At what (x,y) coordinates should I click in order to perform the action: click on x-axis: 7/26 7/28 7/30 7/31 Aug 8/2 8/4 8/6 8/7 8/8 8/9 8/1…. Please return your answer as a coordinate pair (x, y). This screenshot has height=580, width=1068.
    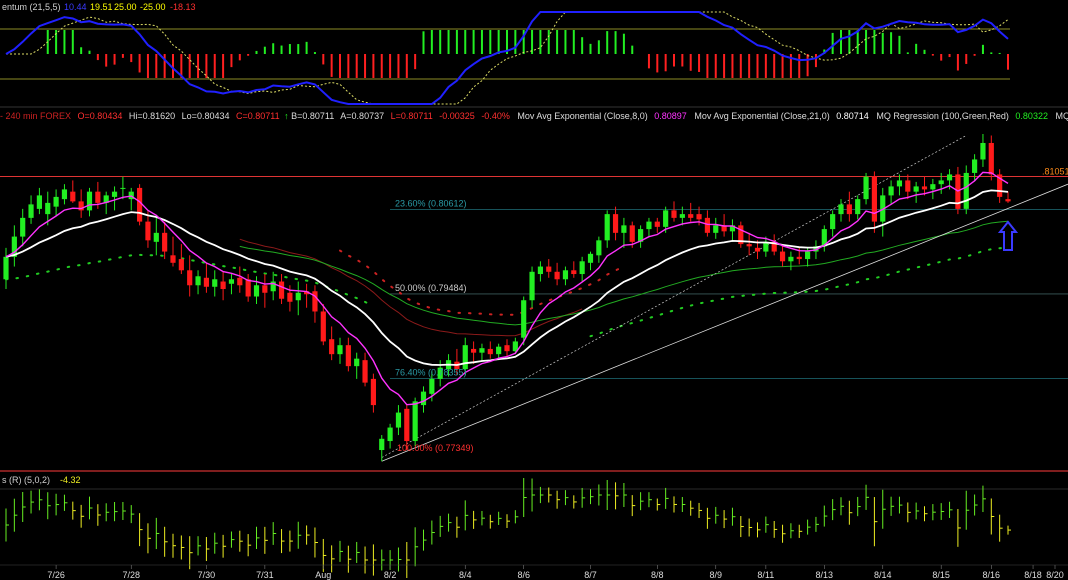
    Looking at the image, I should click on (534, 572).